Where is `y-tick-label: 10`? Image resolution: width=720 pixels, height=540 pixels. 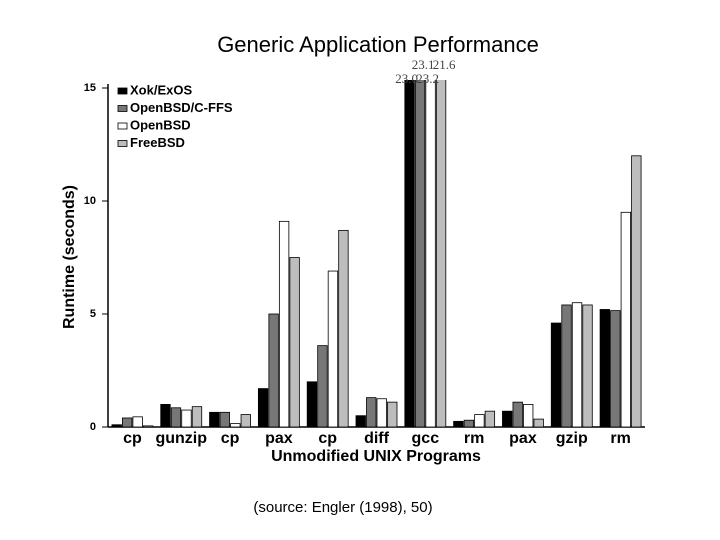
y-tick-label: 10 is located at coordinates (90, 201).